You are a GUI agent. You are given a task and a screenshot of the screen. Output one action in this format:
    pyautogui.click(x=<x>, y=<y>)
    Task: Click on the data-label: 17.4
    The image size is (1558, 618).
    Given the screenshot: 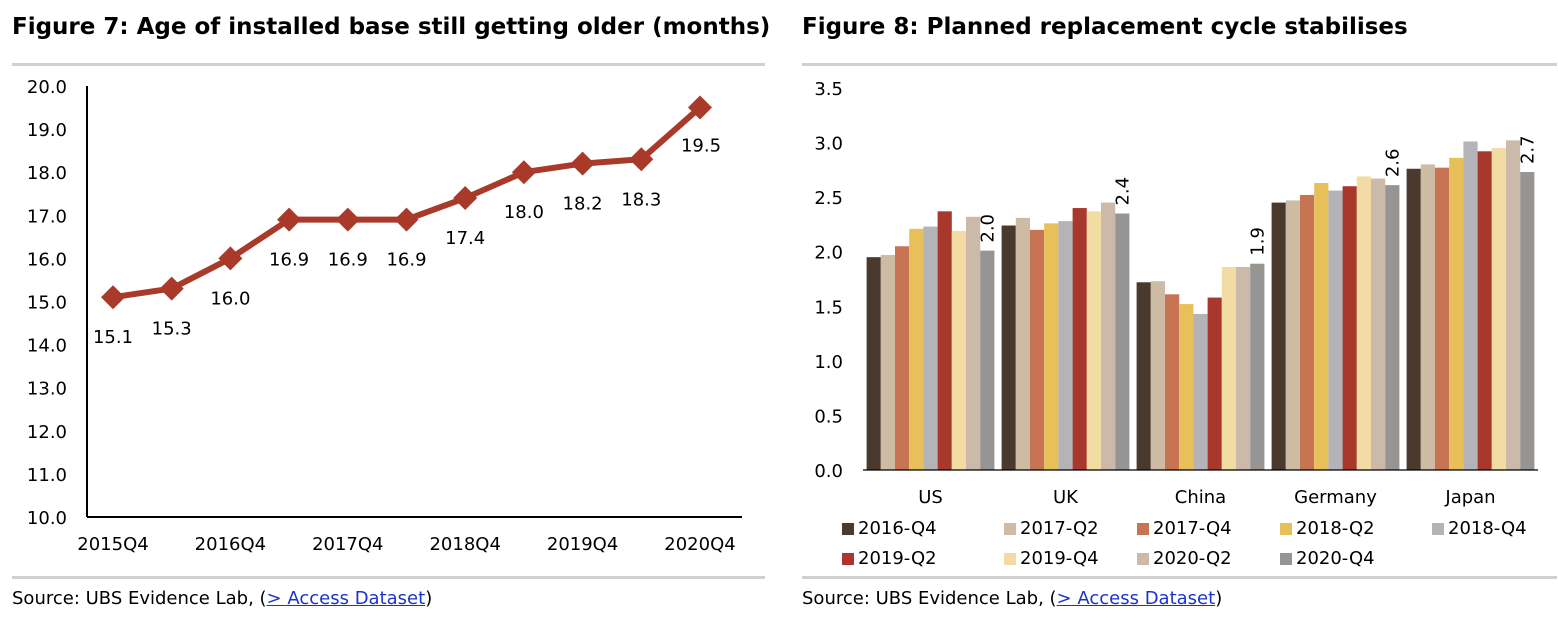 What is the action you would take?
    pyautogui.click(x=465, y=238)
    